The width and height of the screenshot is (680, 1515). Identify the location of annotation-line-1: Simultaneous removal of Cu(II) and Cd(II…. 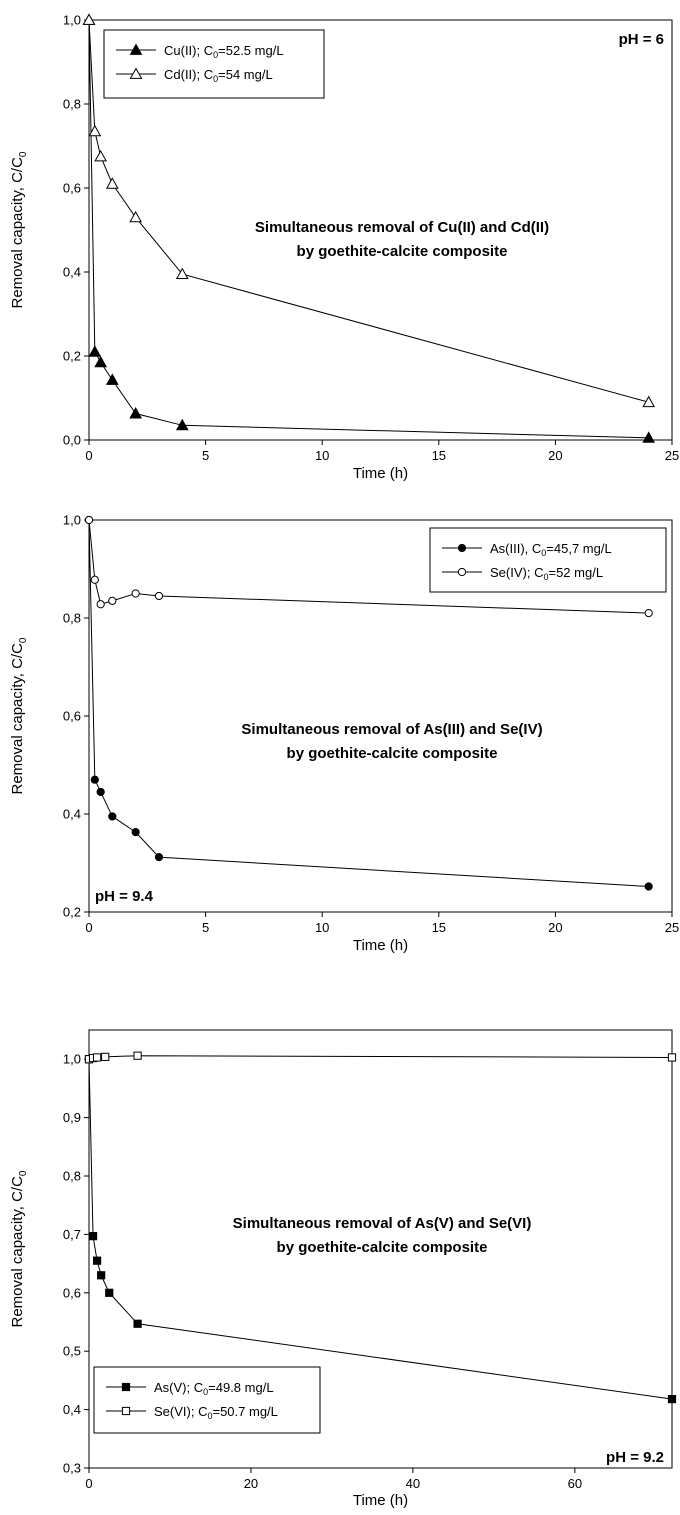
(402, 227).